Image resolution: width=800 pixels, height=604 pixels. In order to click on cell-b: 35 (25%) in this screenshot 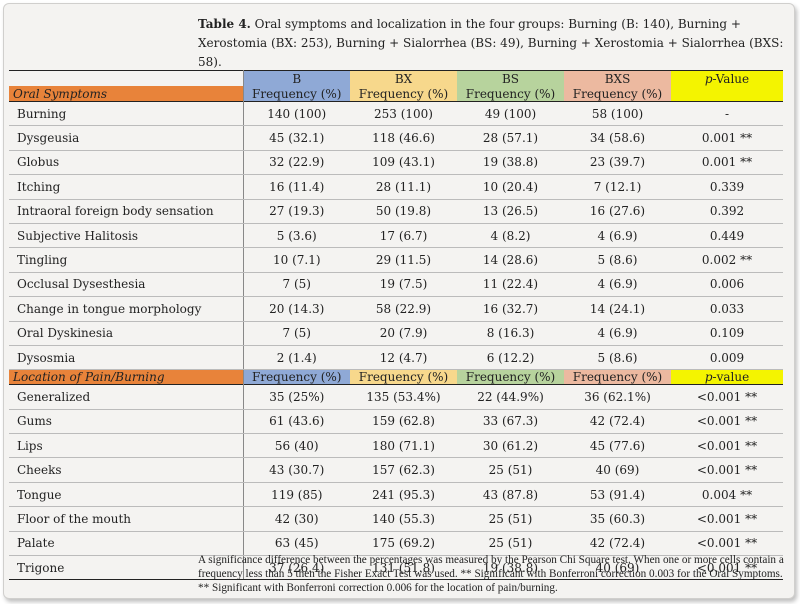, I will do `click(296, 397)`.